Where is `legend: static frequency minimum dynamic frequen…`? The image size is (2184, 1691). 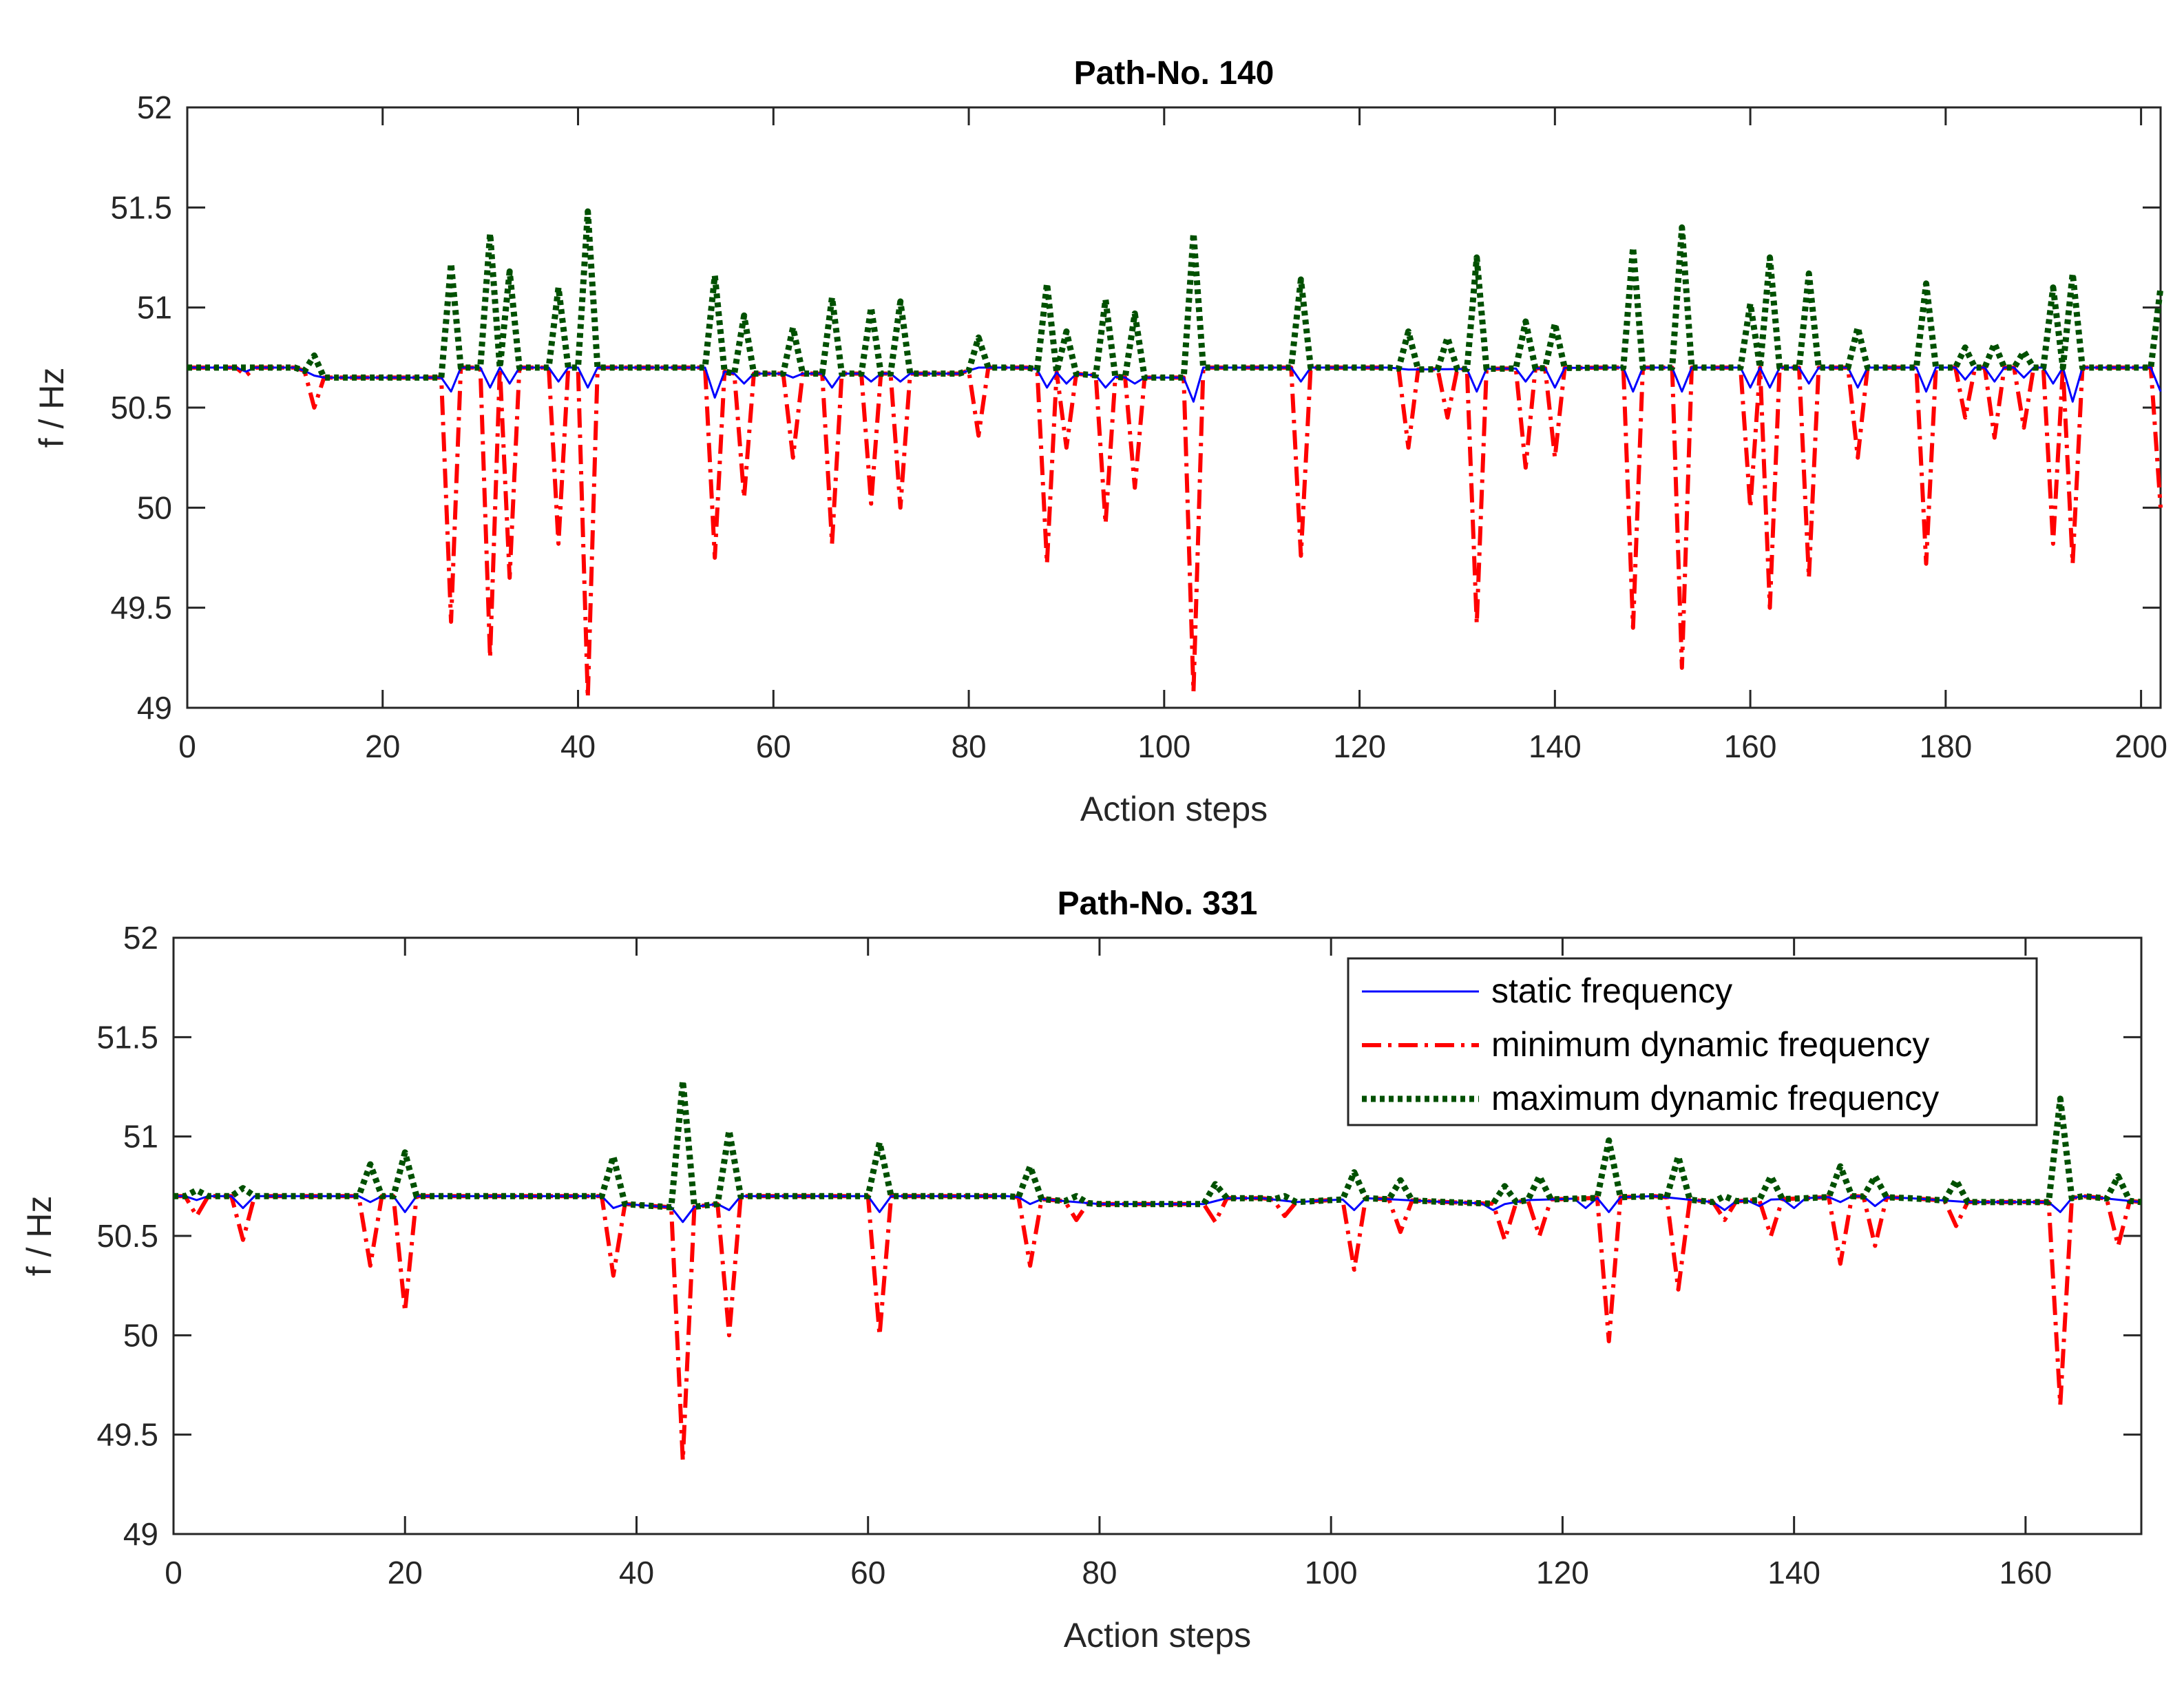
legend: static frequency minimum dynamic frequen… is located at coordinates (1692, 1041).